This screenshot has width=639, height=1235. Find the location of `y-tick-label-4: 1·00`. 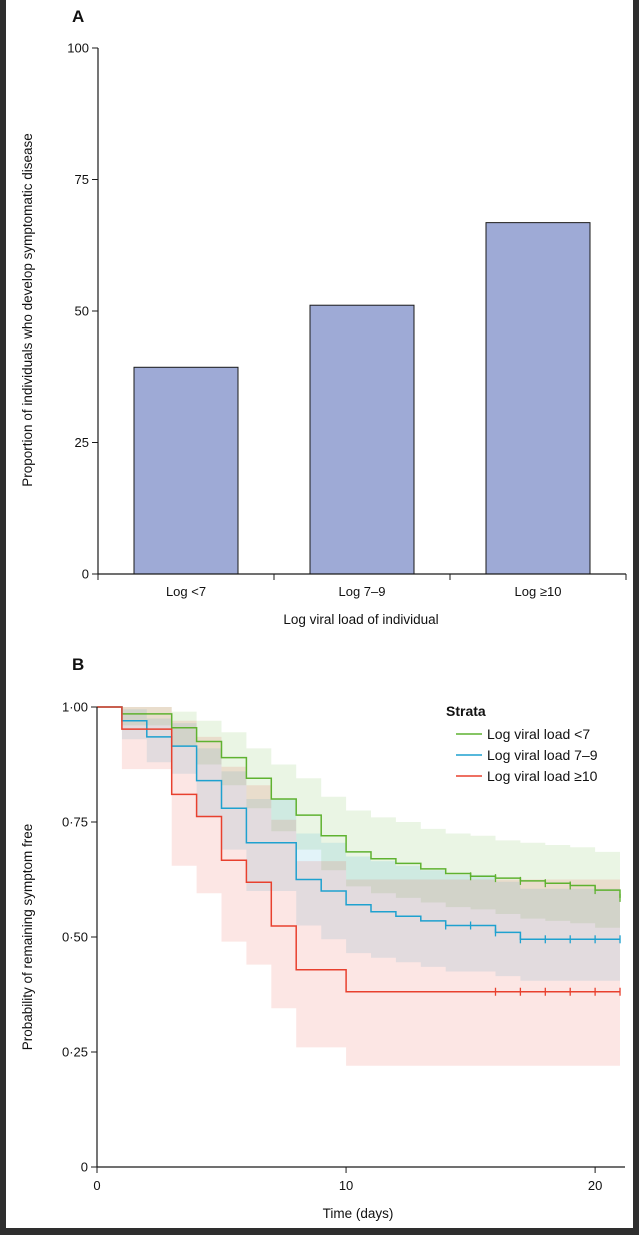

y-tick-label-4: 1·00 is located at coordinates (75, 707).